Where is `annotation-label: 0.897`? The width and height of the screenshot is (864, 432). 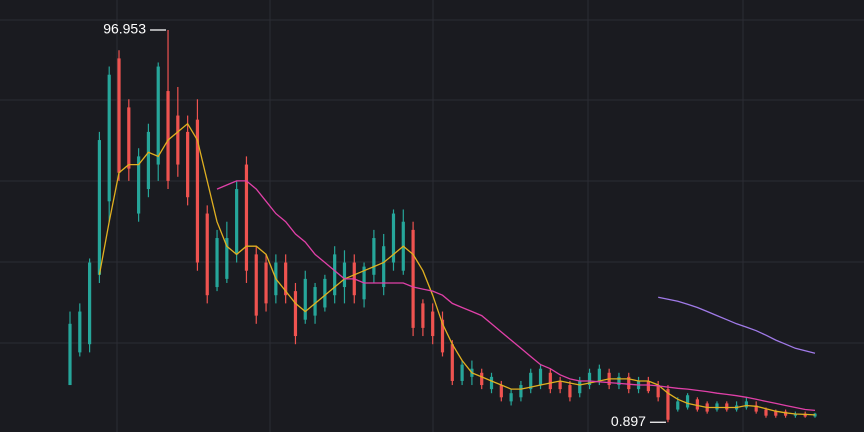 annotation-label: 0.897 is located at coordinates (628, 421).